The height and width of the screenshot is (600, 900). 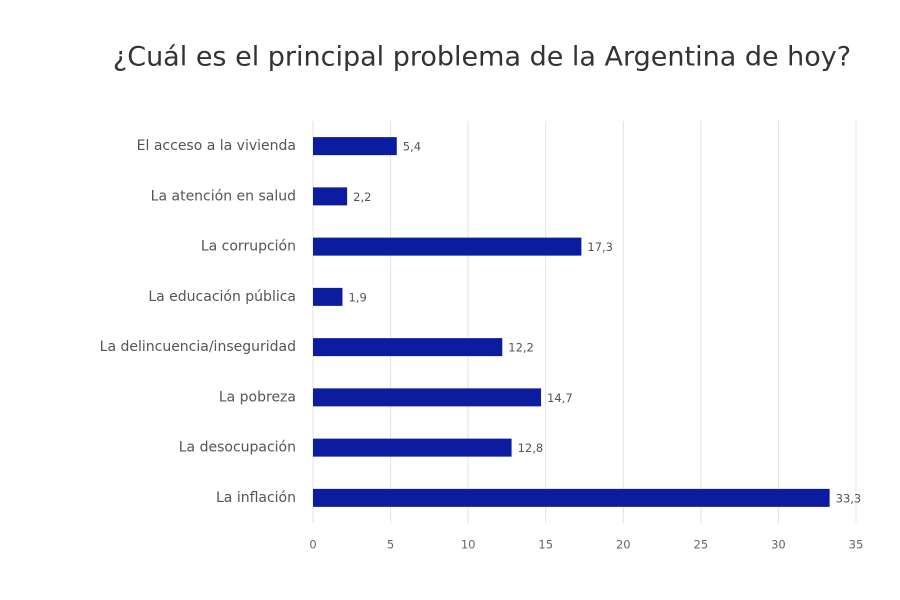 I want to click on y-tick-label: La pobreza, so click(x=257, y=397).